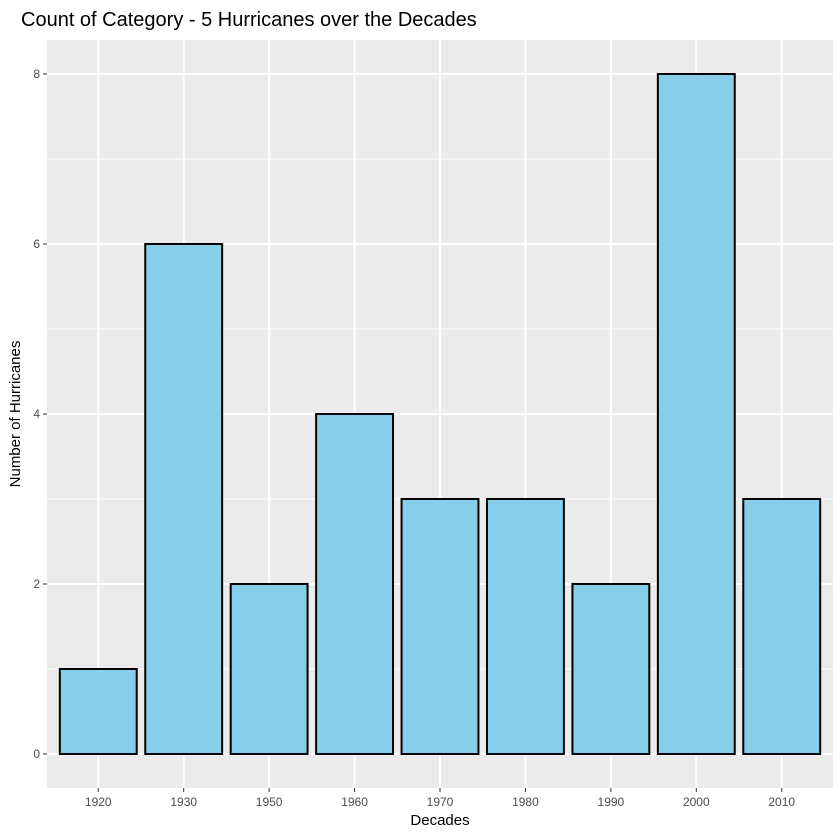 The image size is (840, 840). I want to click on x-axis-ticks: 1920 1930 1950 1960 1970 1980 1990 2000 2010, so click(440, 798).